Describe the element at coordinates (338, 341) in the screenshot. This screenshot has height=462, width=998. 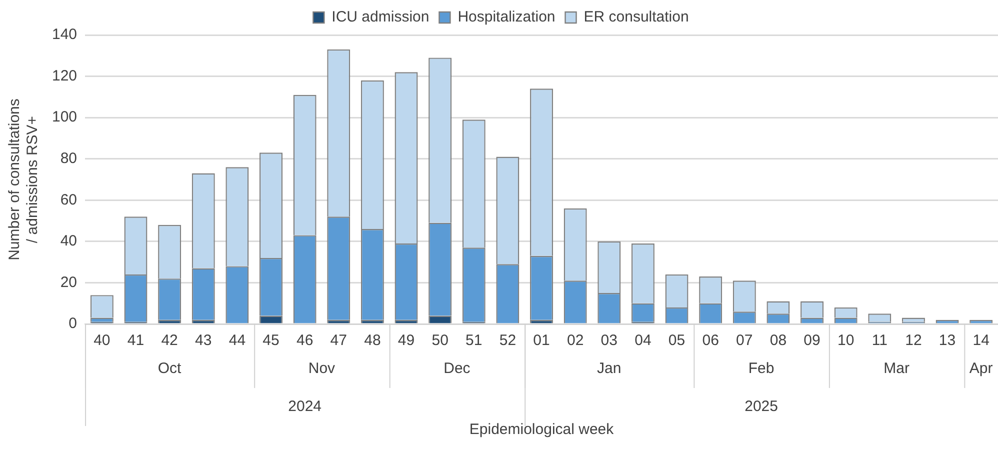
I see `x-tick-label: 47` at that location.